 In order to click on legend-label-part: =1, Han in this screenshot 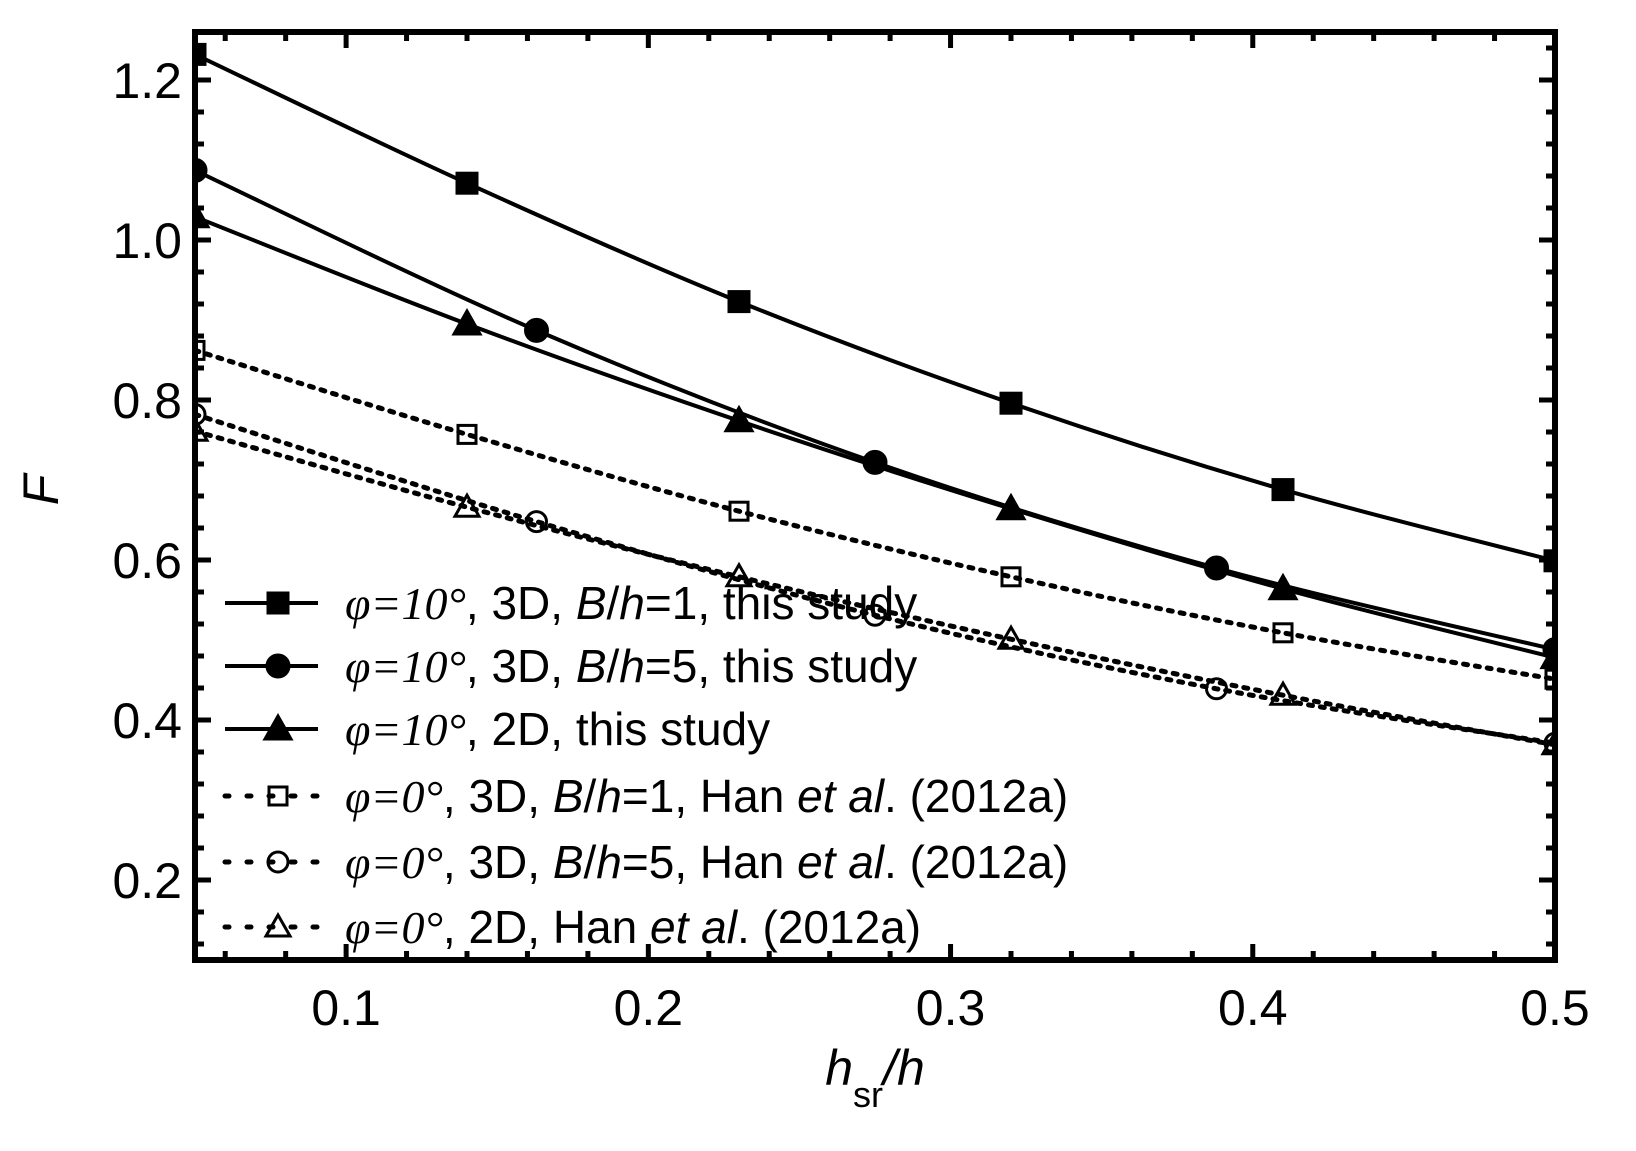, I will do `click(709, 796)`.